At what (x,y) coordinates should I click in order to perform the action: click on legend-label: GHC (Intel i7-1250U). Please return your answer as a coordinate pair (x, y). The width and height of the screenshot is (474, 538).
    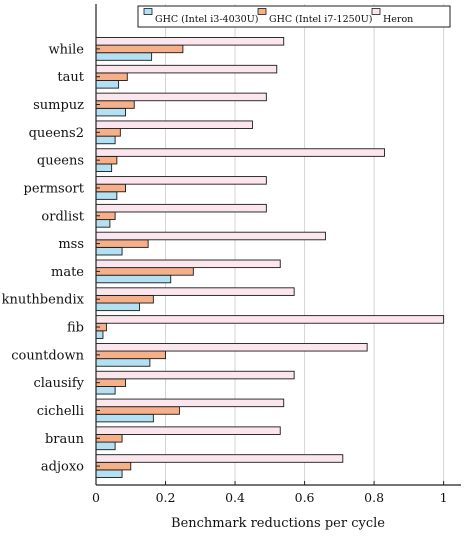
    Looking at the image, I should click on (320, 19).